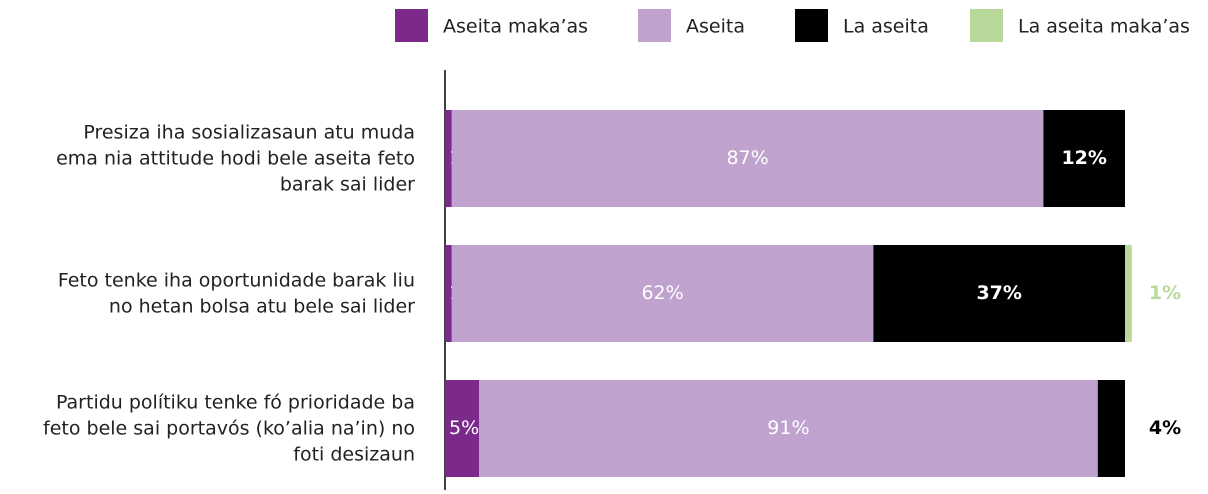 The image size is (1208, 494). What do you see at coordinates (236, 280) in the screenshot?
I see `category-line: Feto tenke iha oportunidade barak liu` at bounding box center [236, 280].